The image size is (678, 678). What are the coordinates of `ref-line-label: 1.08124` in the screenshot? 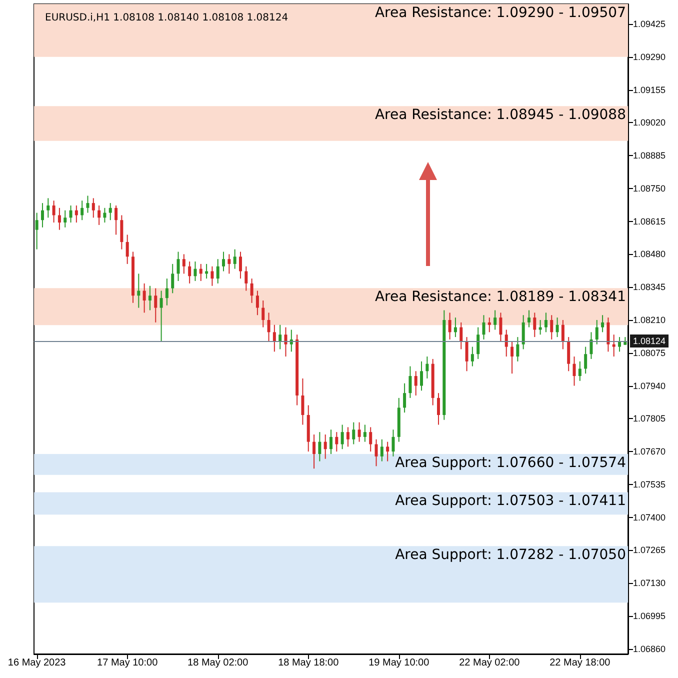 It's located at (649, 341).